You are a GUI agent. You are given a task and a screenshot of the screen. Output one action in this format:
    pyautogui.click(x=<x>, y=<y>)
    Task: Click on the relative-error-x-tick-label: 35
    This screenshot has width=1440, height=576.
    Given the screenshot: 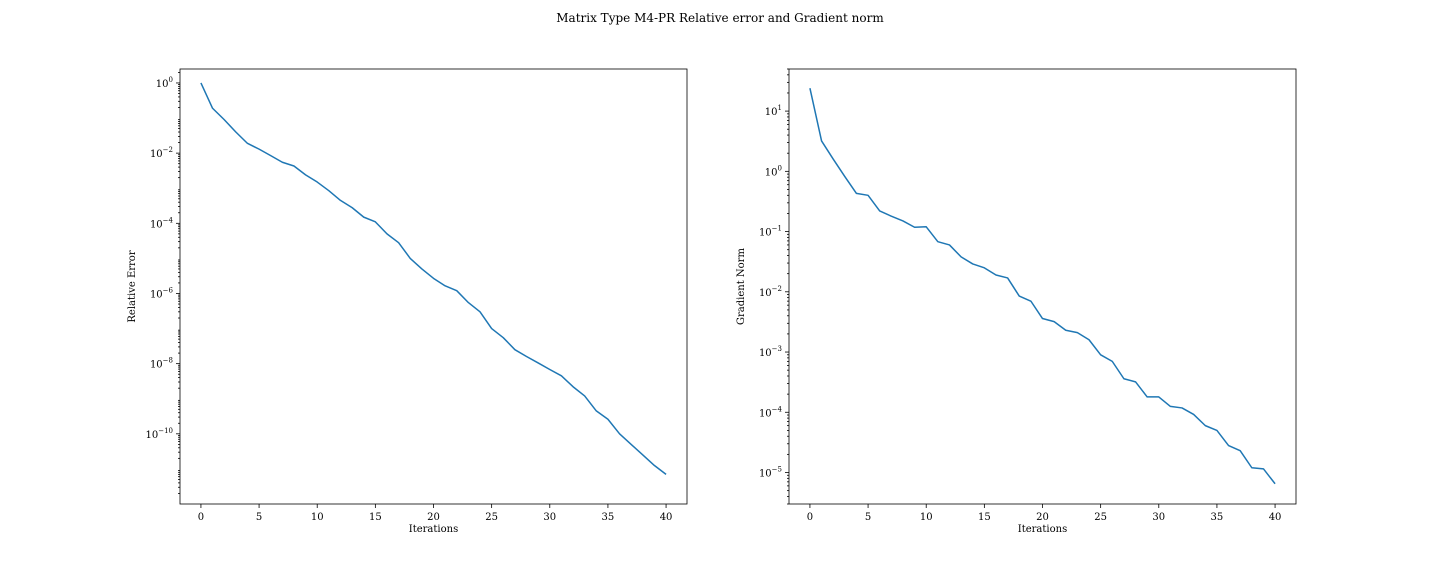 What is the action you would take?
    pyautogui.click(x=608, y=517)
    